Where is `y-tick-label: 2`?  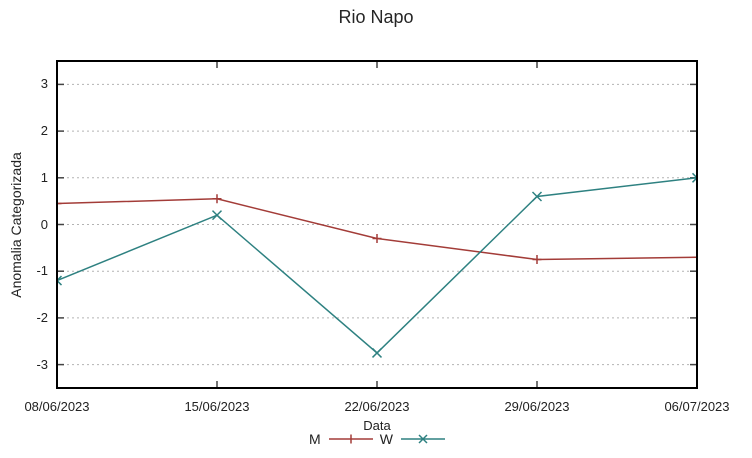
y-tick-label: 2 is located at coordinates (44, 131).